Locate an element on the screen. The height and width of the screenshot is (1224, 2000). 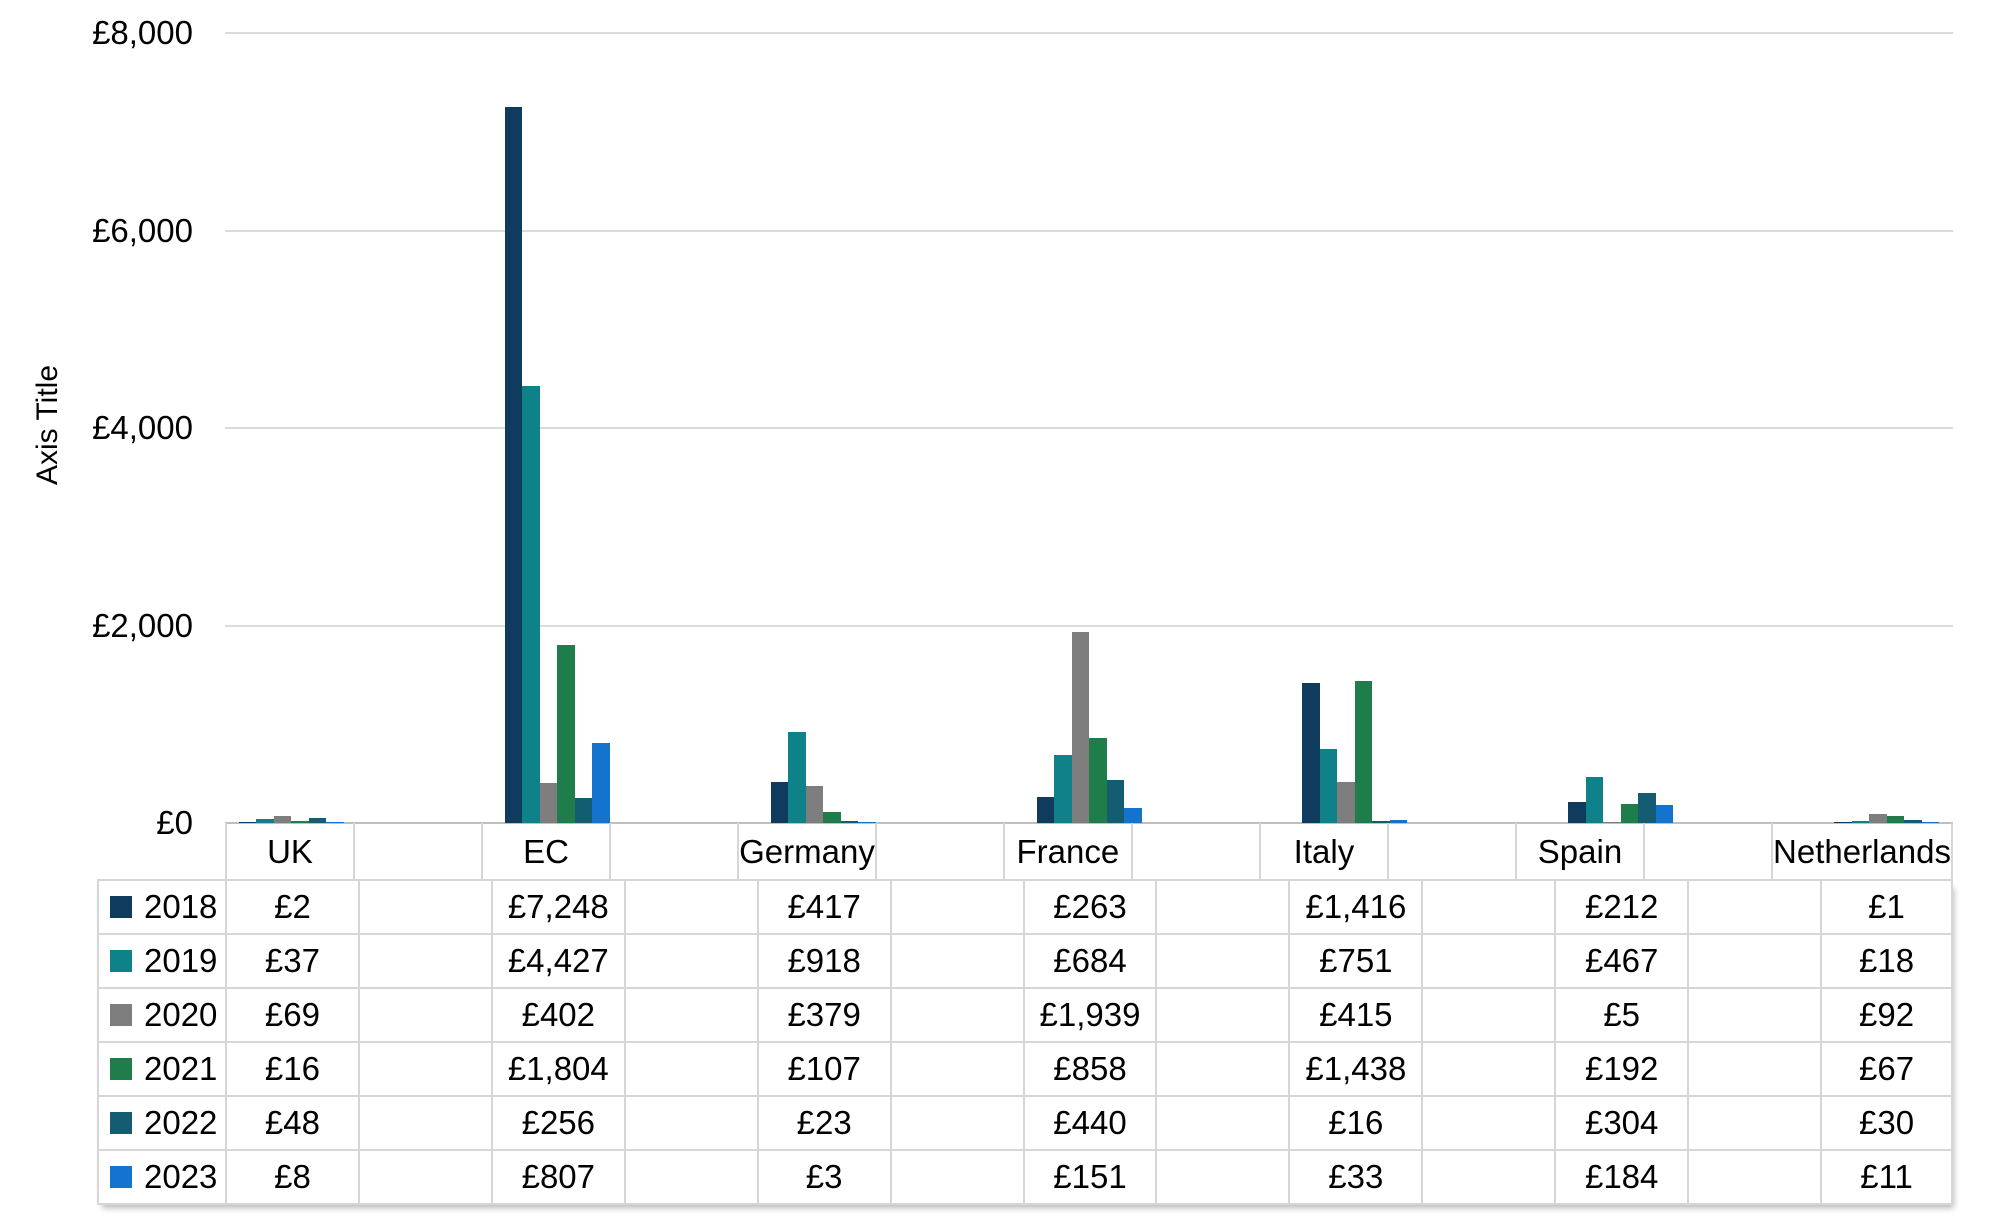
y-tick-label: £2,000 is located at coordinates (142, 625).